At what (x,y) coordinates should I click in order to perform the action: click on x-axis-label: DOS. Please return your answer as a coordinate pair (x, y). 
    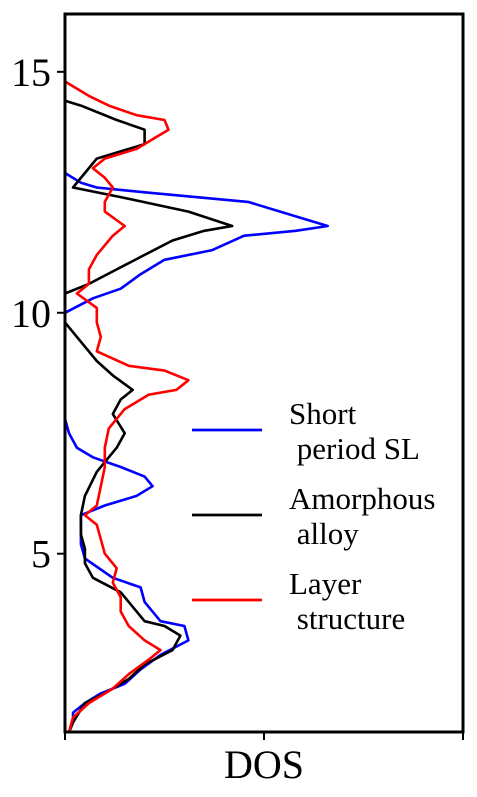
    Looking at the image, I should click on (264, 764).